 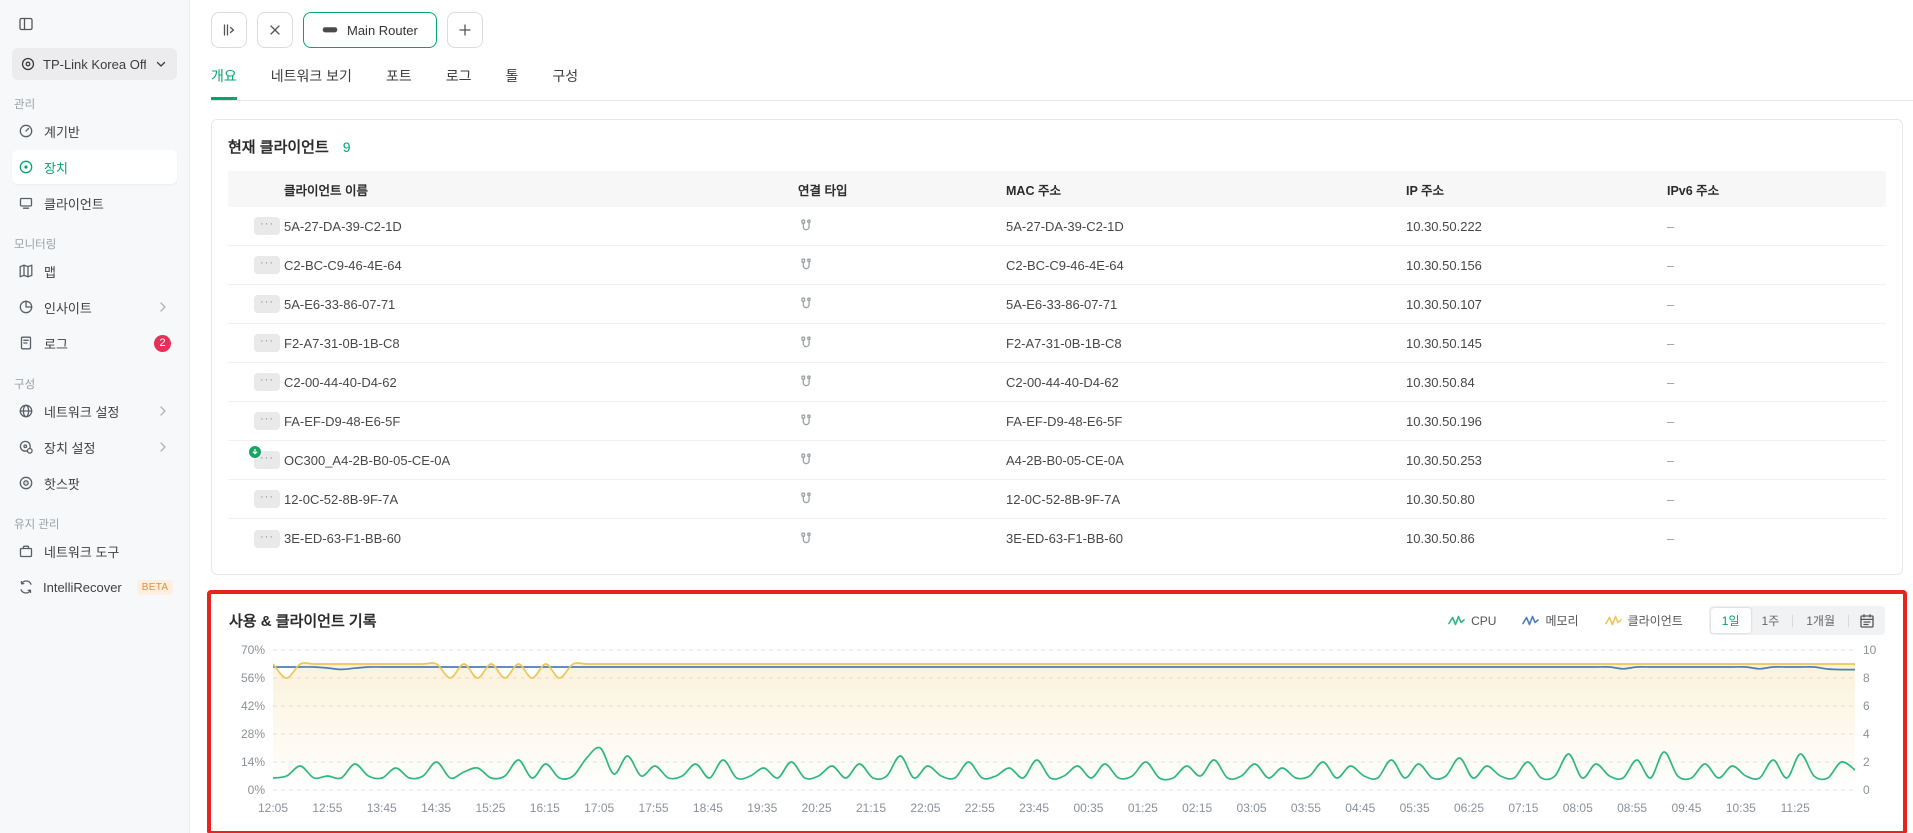 What do you see at coordinates (330, 30) in the screenshot?
I see `router-icon` at bounding box center [330, 30].